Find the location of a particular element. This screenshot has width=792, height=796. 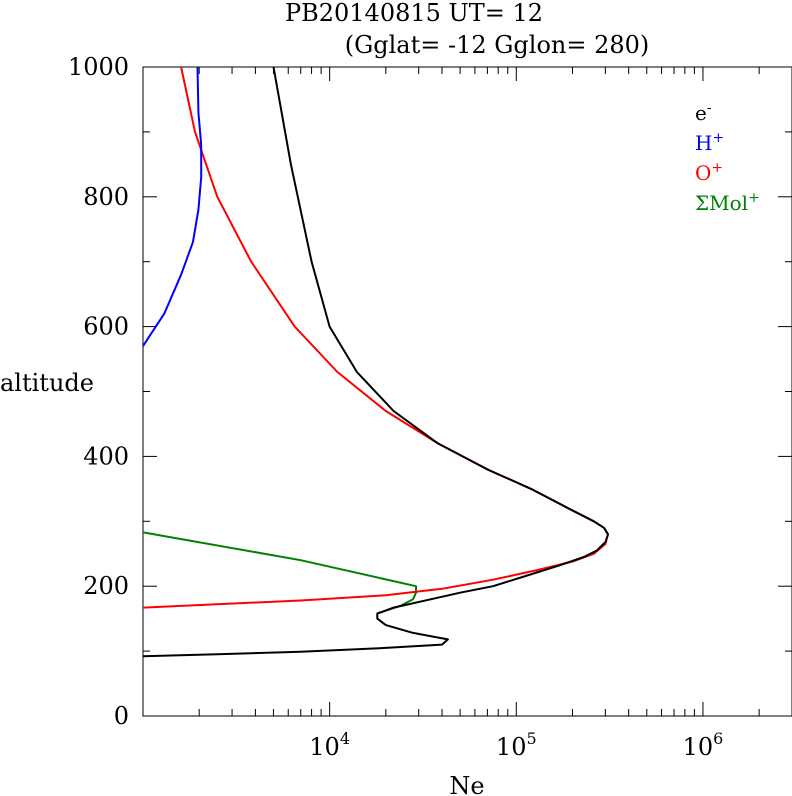

x-tick-label: 10⁴ is located at coordinates (329, 745).